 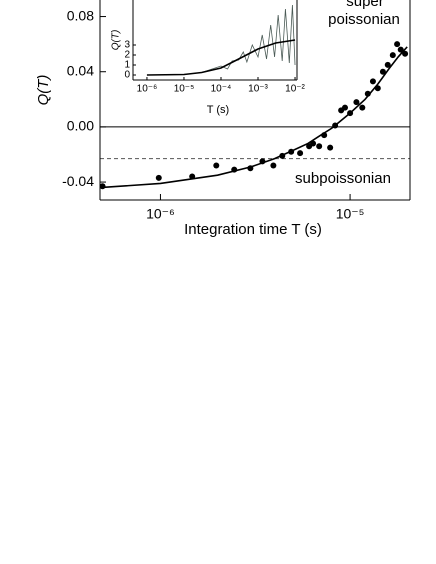 I want to click on y-tick-label: 0, so click(x=127, y=75).